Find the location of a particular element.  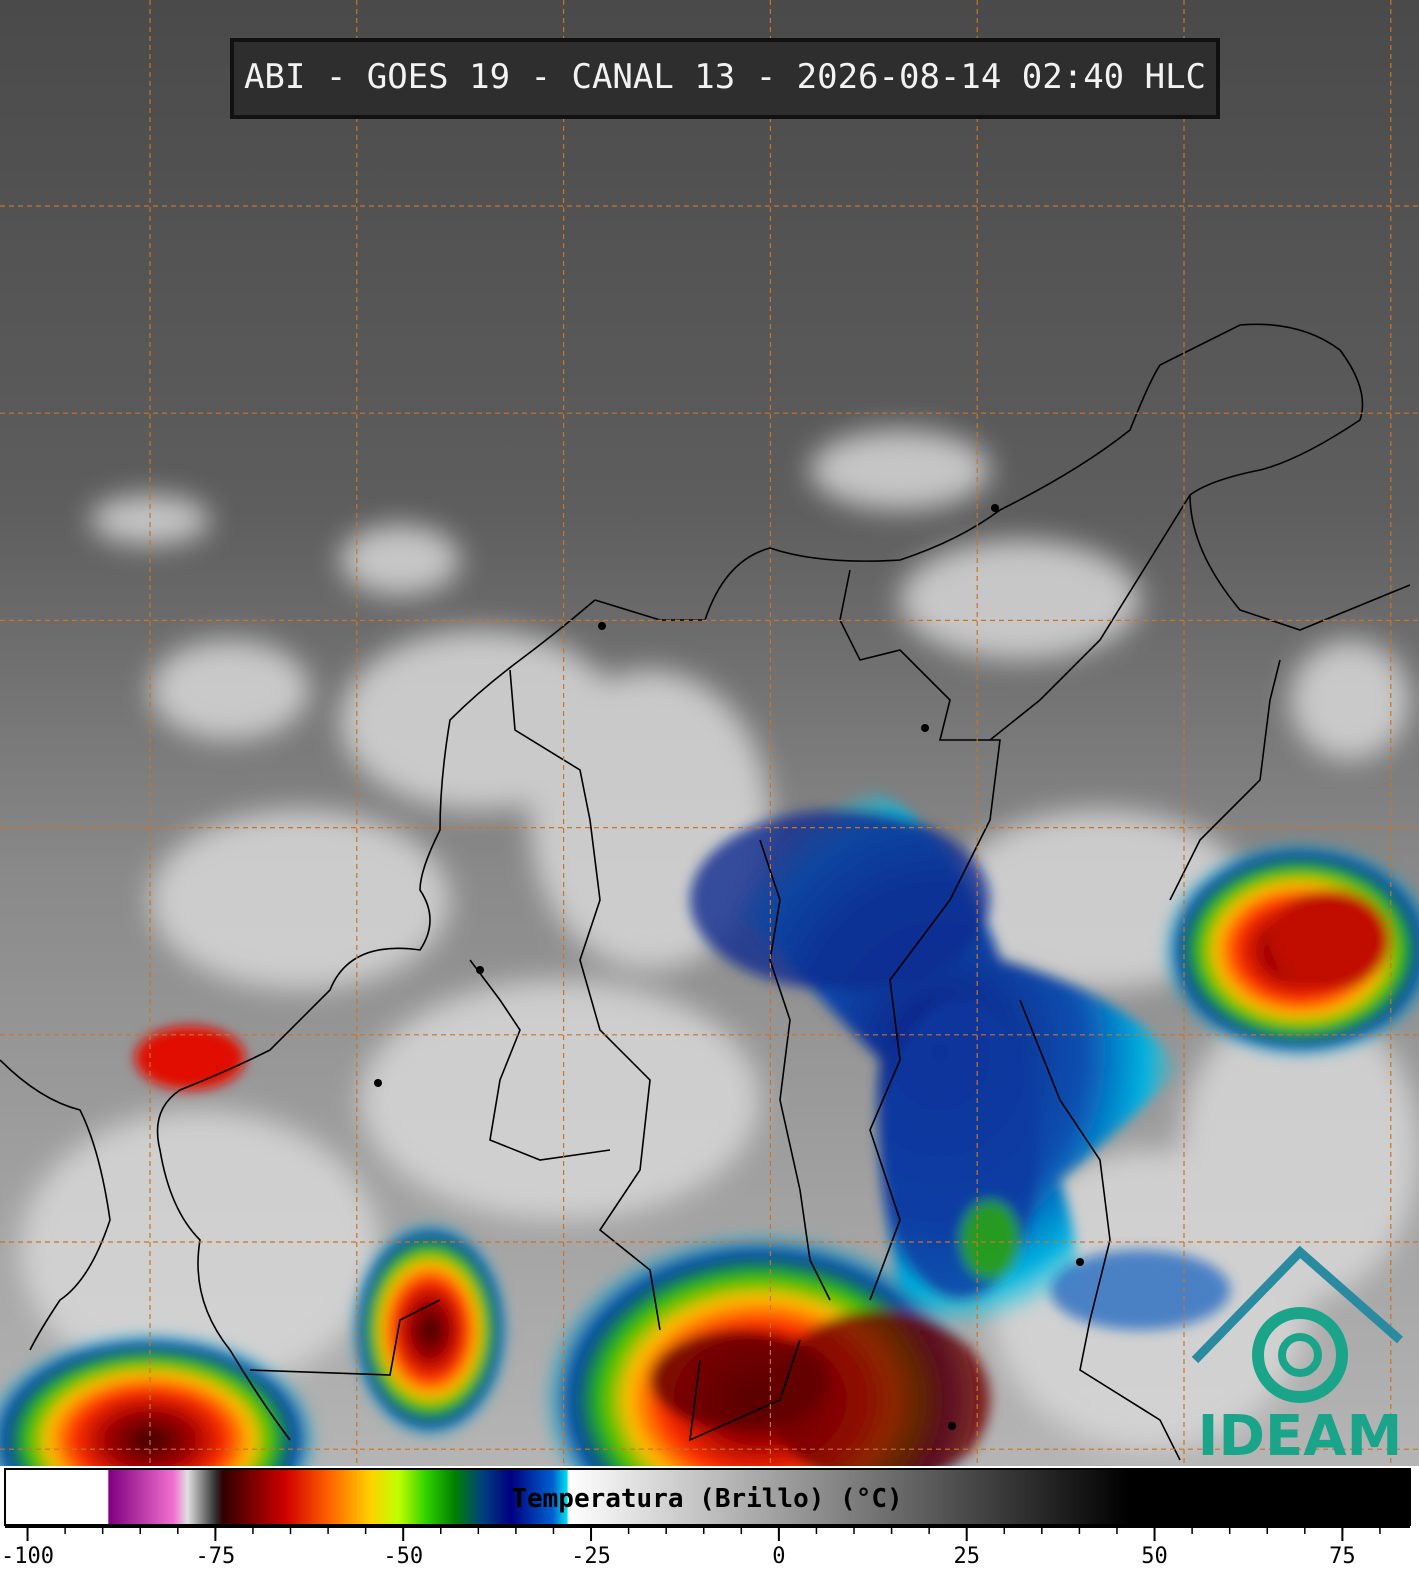

logo: IDEAM is located at coordinates (1297, 1357).